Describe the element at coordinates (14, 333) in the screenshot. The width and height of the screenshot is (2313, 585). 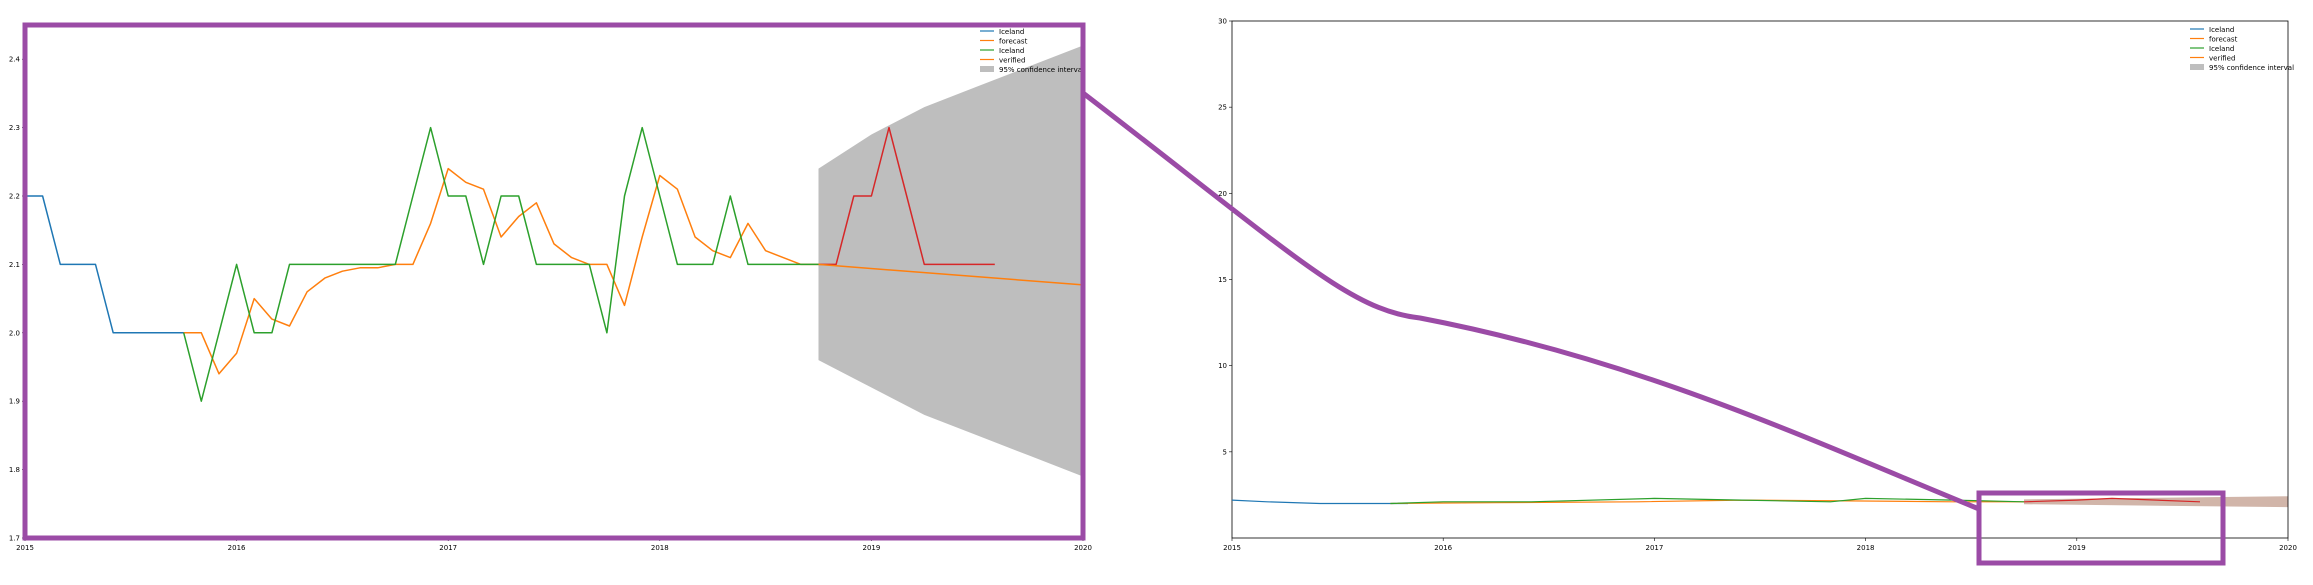
I see `y-tick-label: 2.0` at that location.